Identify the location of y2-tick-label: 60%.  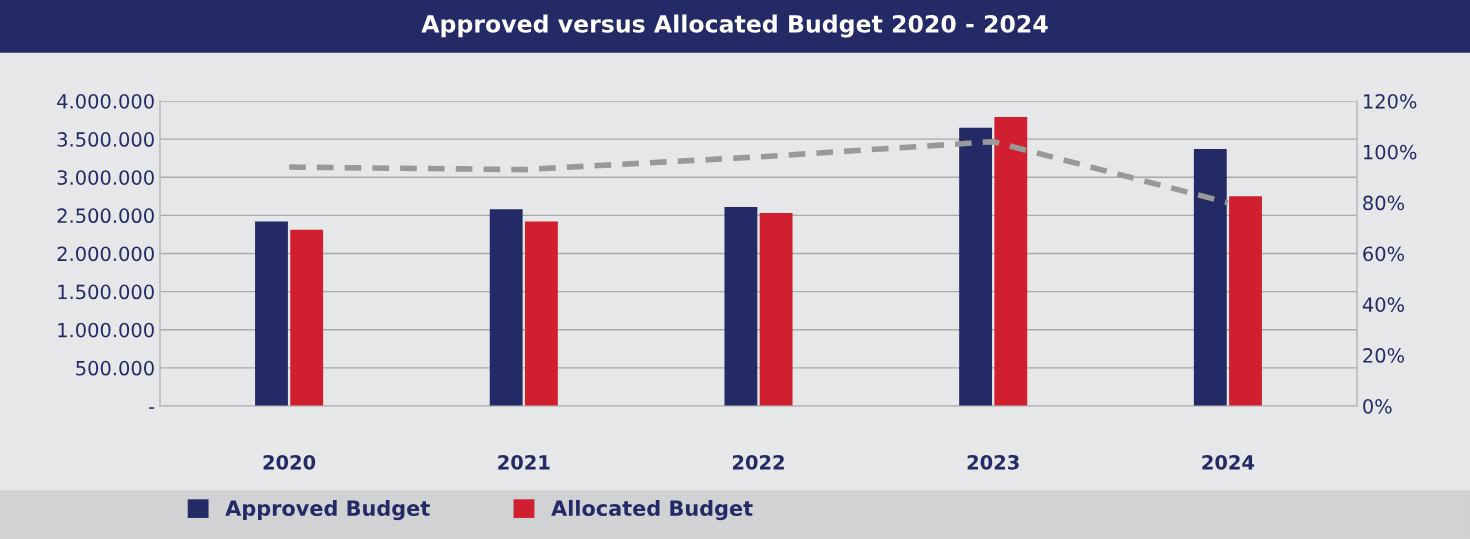
(1384, 254).